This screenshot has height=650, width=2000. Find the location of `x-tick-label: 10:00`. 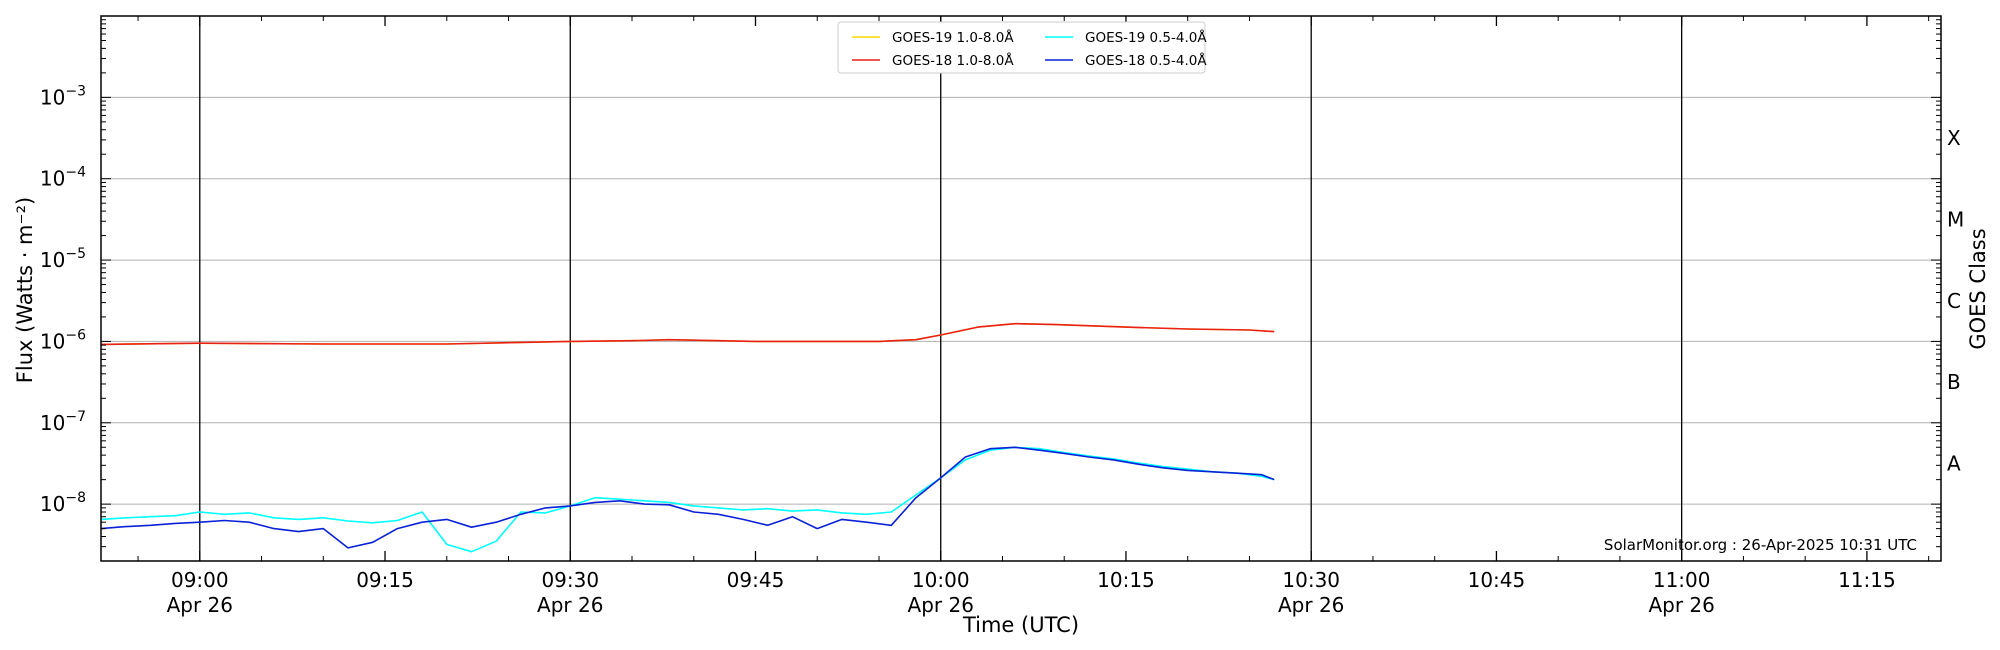

x-tick-label: 10:00 is located at coordinates (941, 580).